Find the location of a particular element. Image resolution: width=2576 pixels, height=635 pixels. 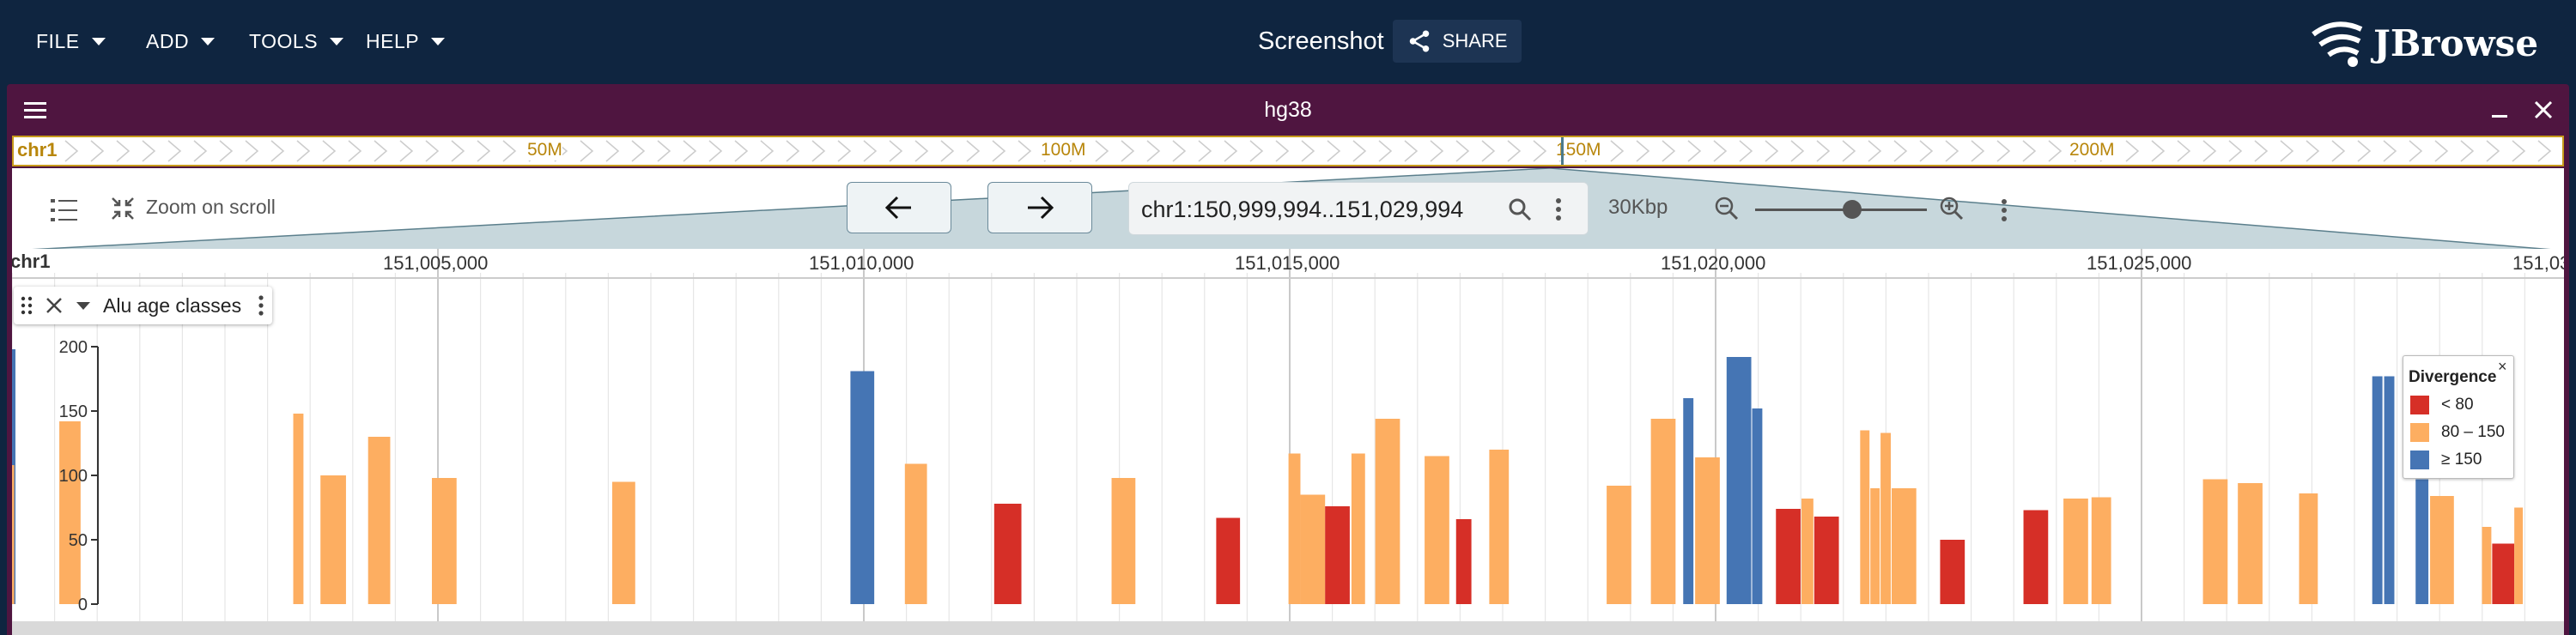

zoom-on-scroll-icon is located at coordinates (123, 208).